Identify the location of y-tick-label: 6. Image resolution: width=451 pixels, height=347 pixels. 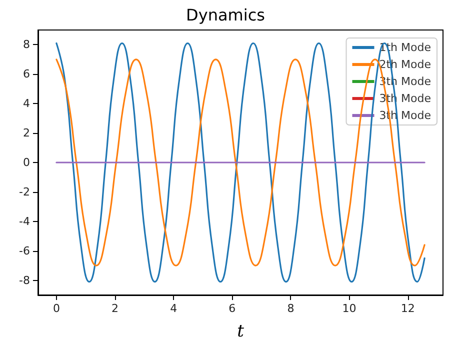
(26, 74).